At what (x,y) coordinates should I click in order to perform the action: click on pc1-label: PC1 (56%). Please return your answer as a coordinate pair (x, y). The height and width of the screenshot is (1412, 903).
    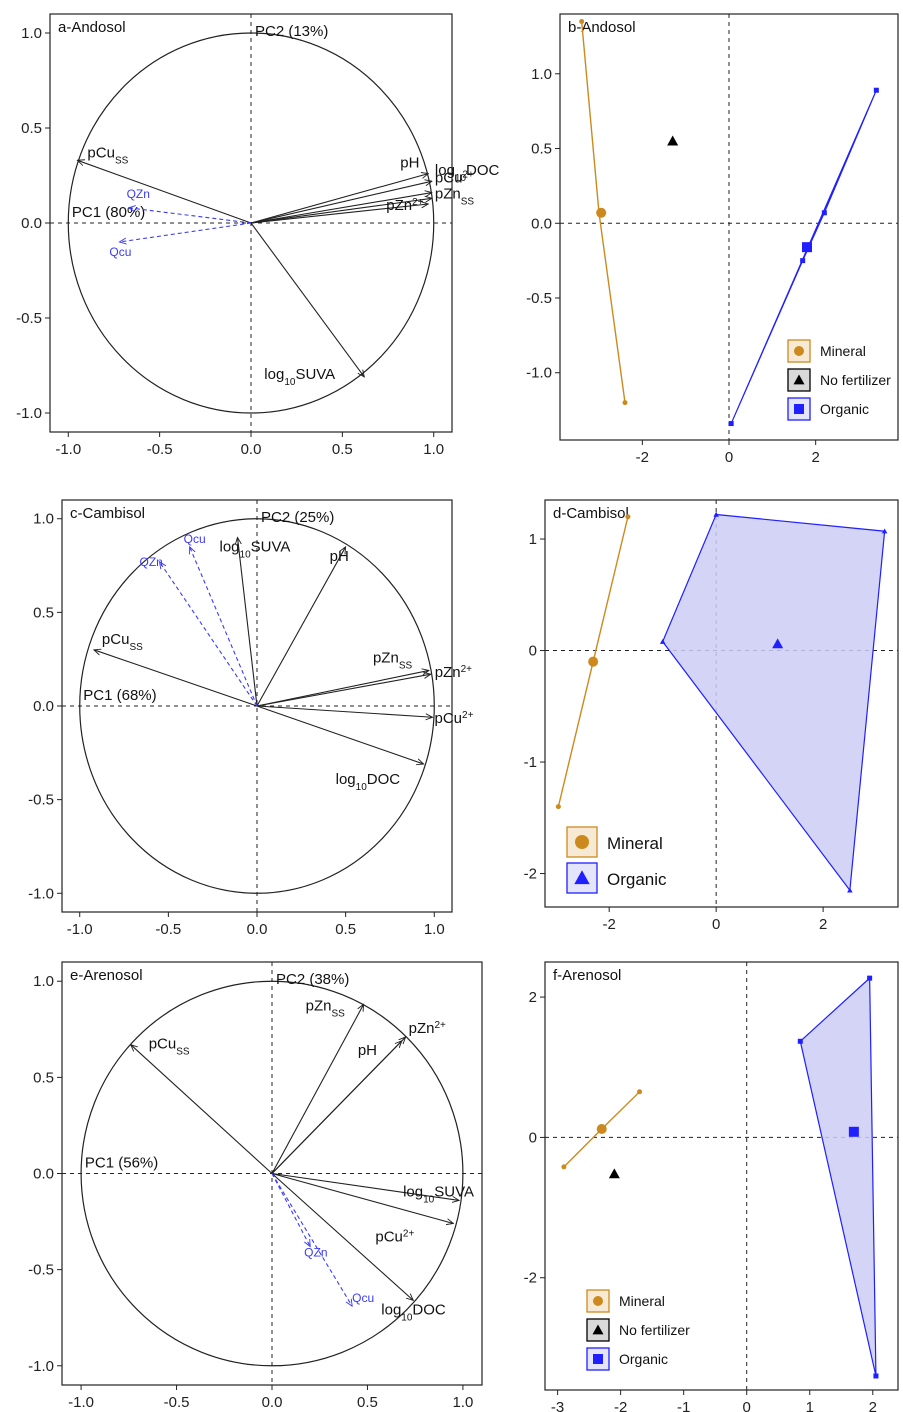
    Looking at the image, I should click on (121, 1163).